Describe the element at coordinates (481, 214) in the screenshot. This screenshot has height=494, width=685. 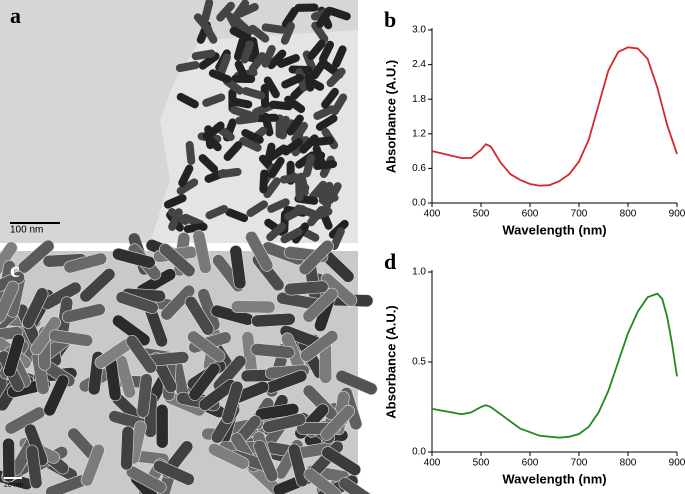
I see `x-tick-label: 500` at that location.